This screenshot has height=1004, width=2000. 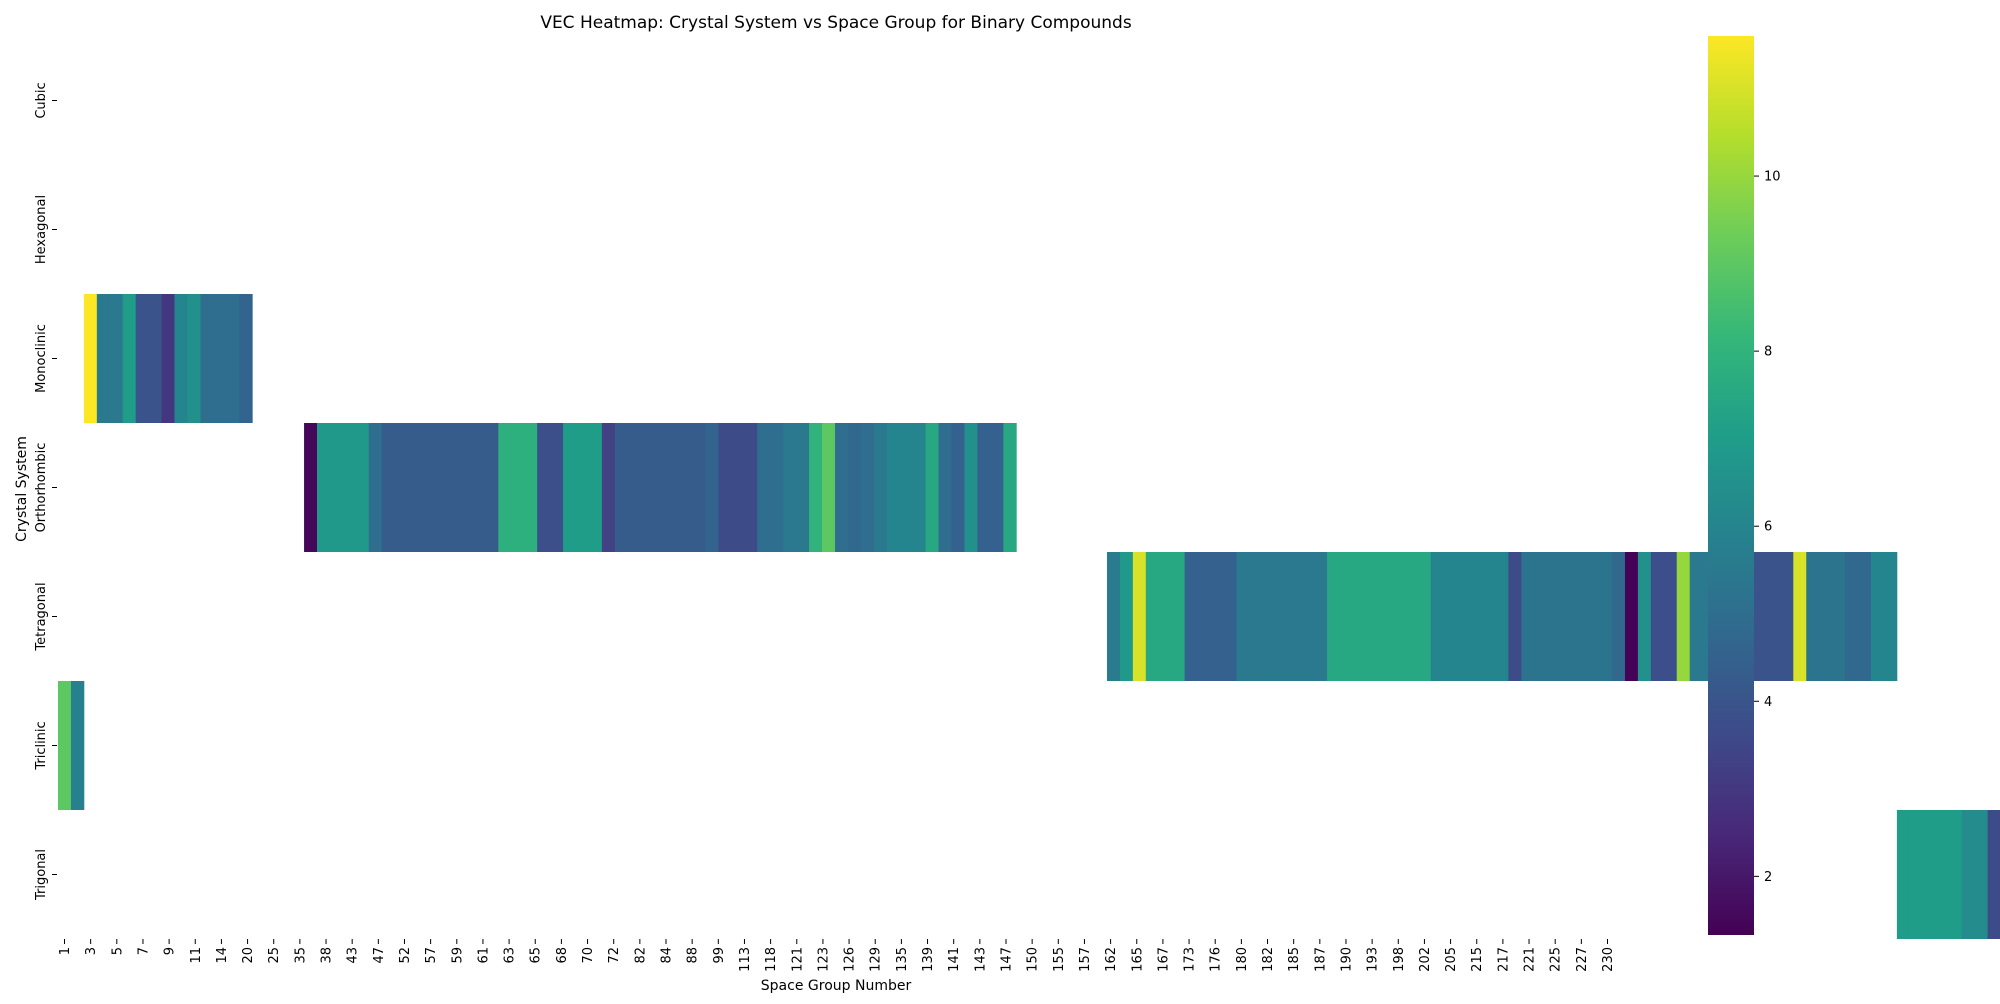 I want to click on x-tick-label: 176, so click(x=1216, y=959).